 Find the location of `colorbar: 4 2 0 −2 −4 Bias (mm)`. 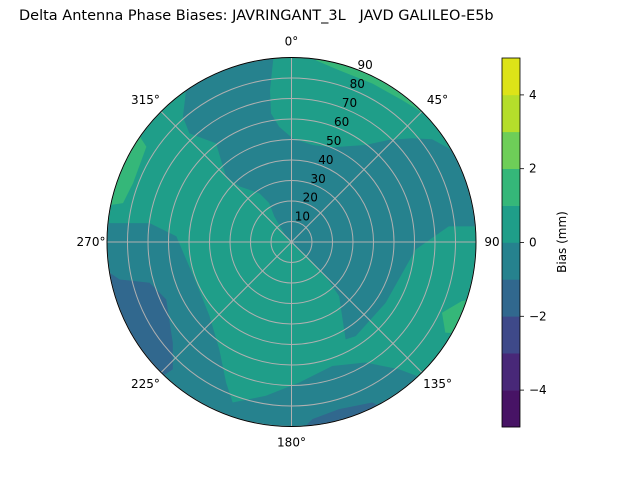

colorbar: 4 2 0 −2 −4 Bias (mm) is located at coordinates (535, 242).